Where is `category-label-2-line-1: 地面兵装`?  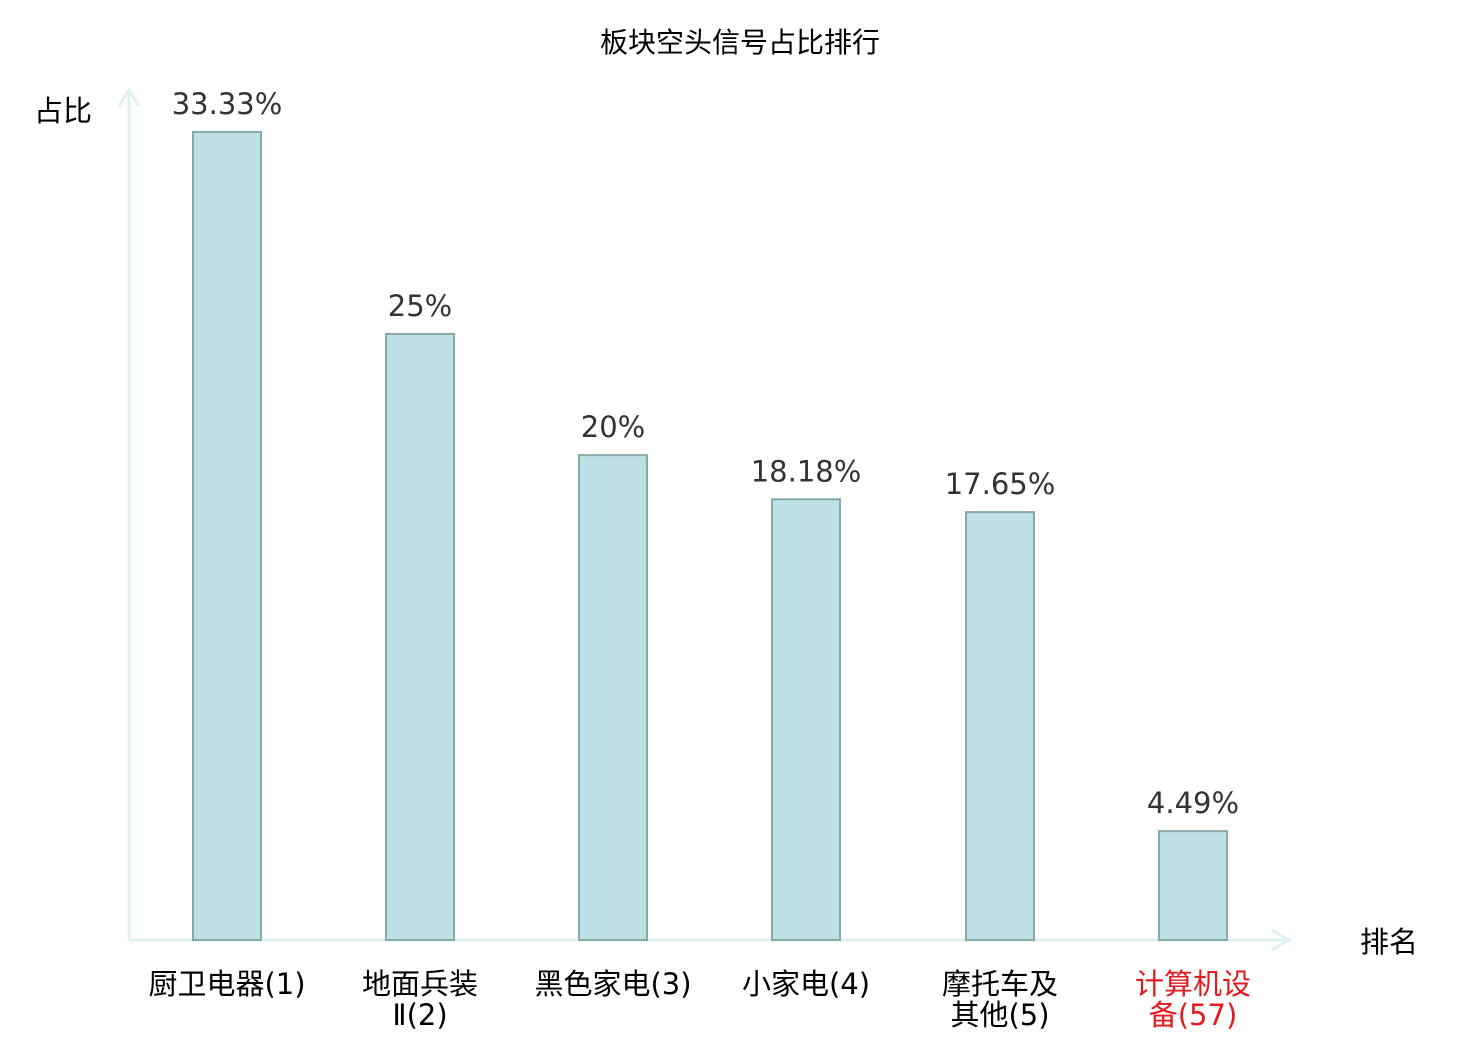
category-label-2-line-1: 地面兵装 is located at coordinates (420, 984).